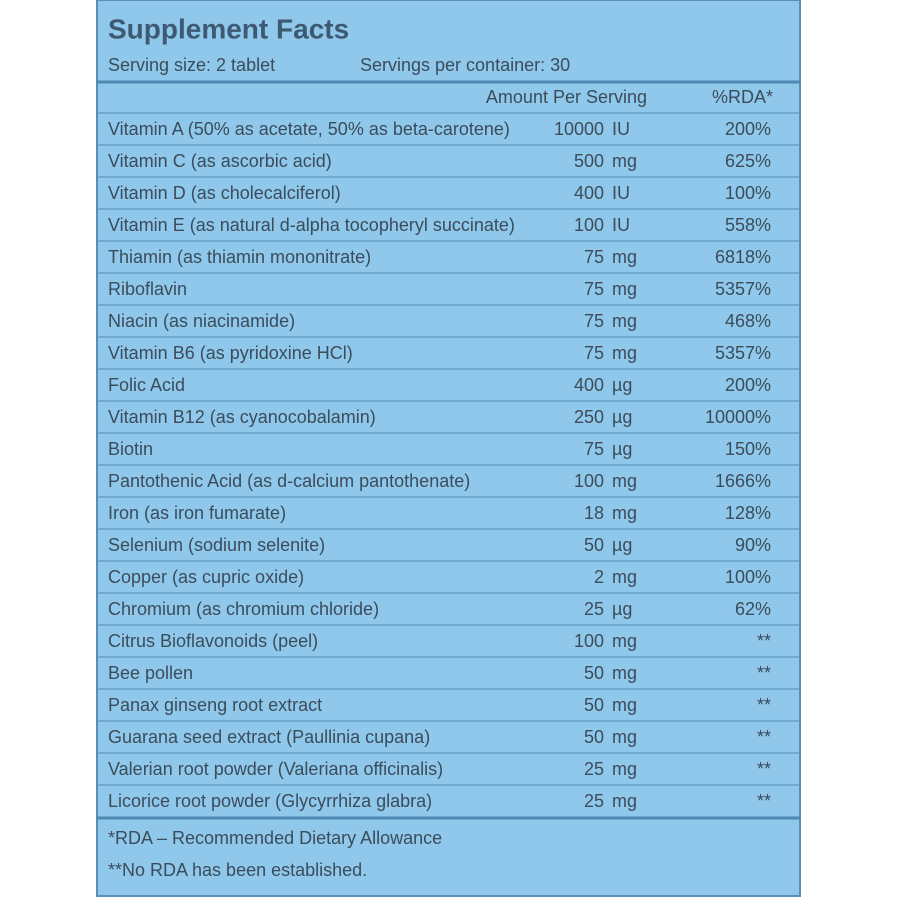 The image size is (900, 905). Describe the element at coordinates (191, 65) in the screenshot. I see `serving-size: Serving size: 2 tablet` at that location.